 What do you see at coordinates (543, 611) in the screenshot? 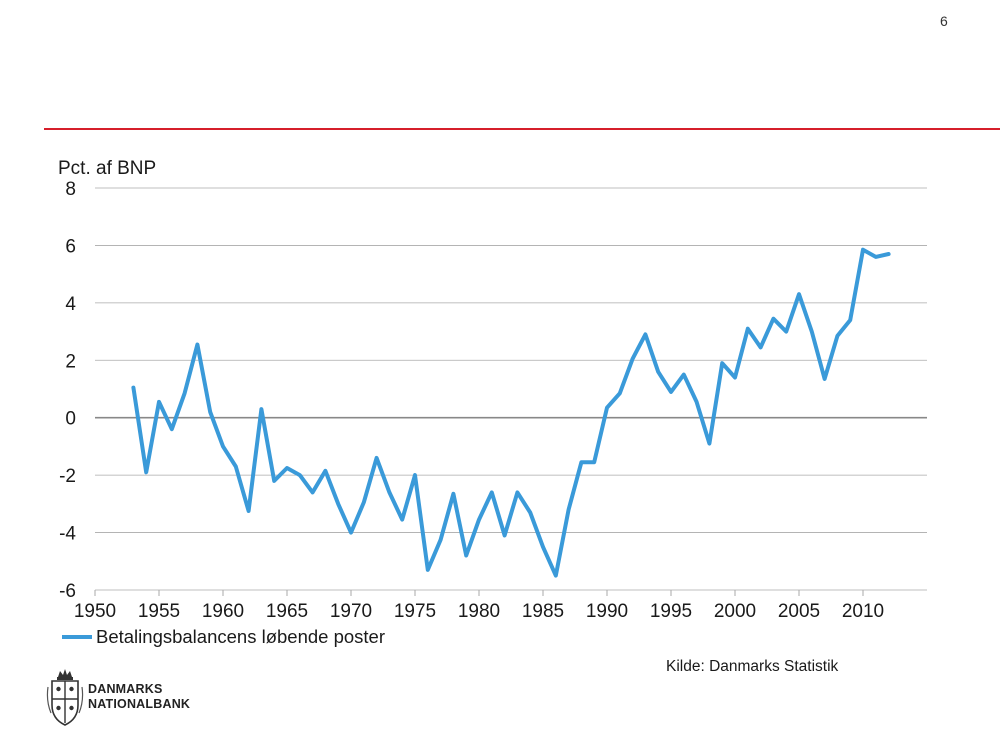
I see `x-tick-label-1985: 1985` at bounding box center [543, 611].